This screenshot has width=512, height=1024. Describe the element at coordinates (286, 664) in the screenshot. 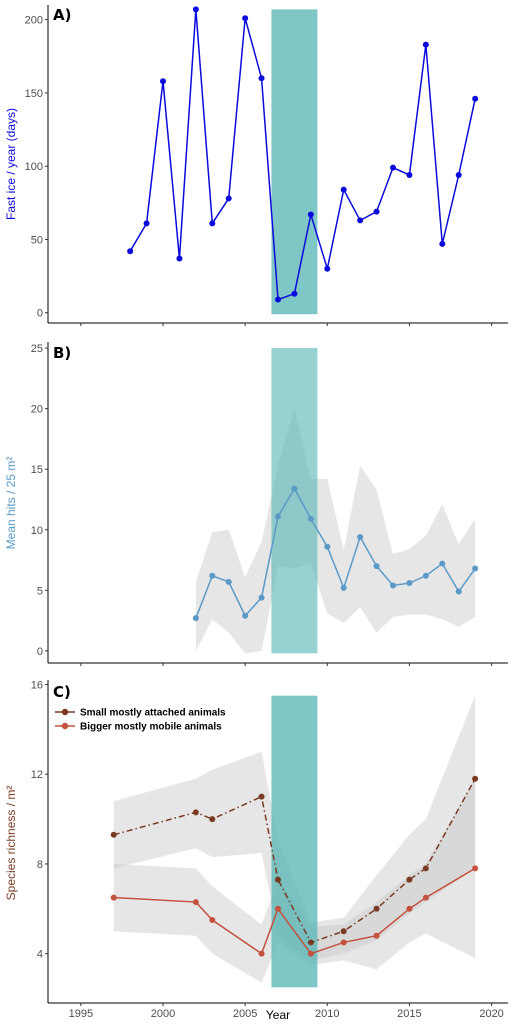

I see `panel-b-x-ticks` at that location.